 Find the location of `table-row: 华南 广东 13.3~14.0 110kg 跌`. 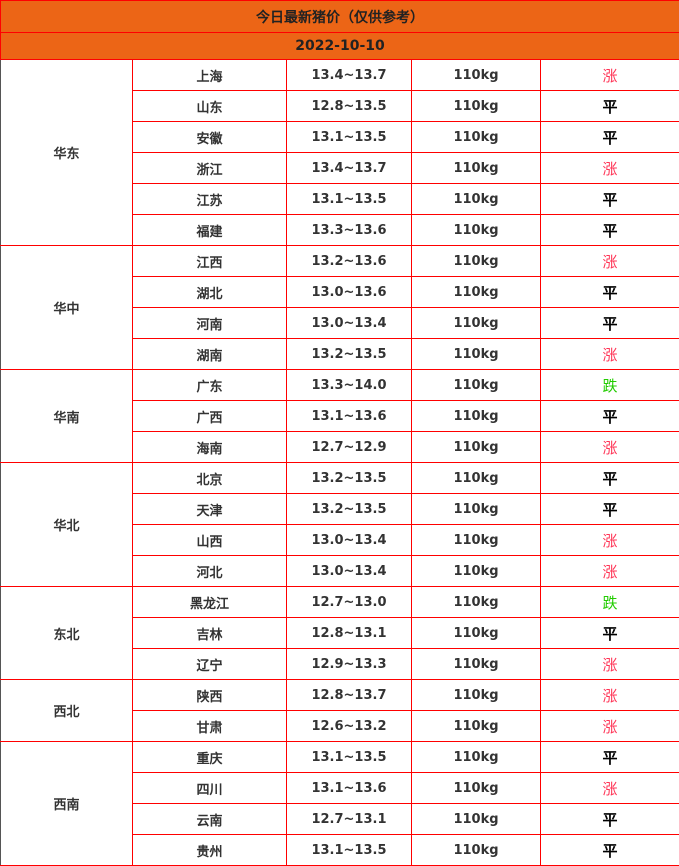

table-row: 华南 广东 13.3~14.0 110kg 跌 is located at coordinates (339, 416).